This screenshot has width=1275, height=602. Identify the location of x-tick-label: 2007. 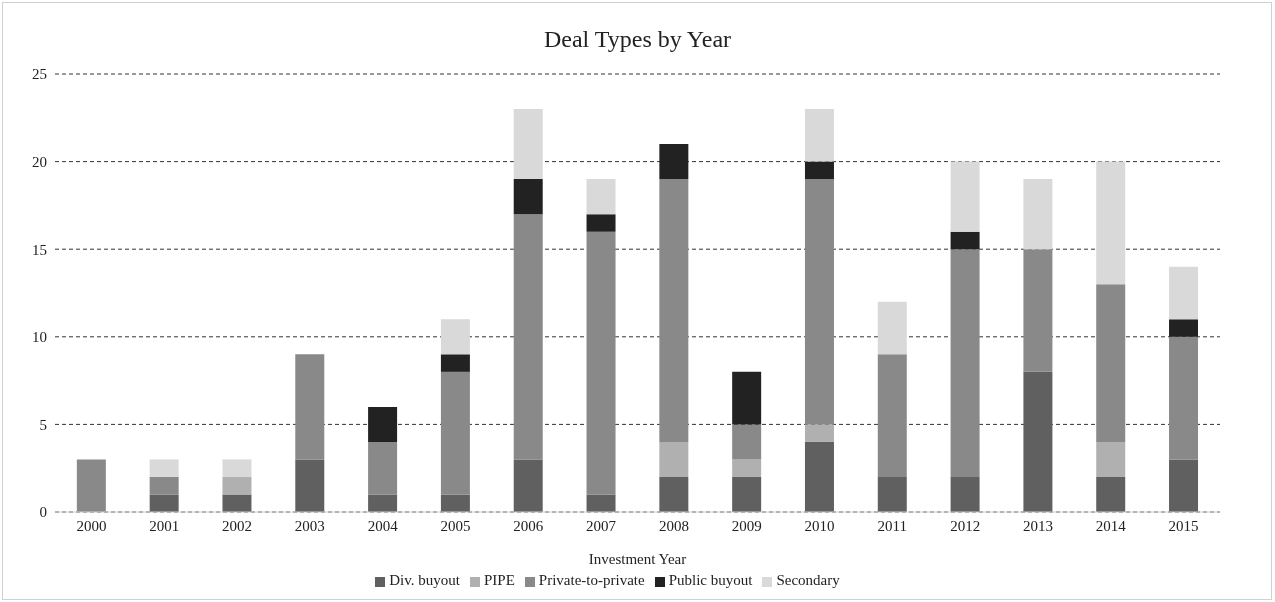
(601, 525).